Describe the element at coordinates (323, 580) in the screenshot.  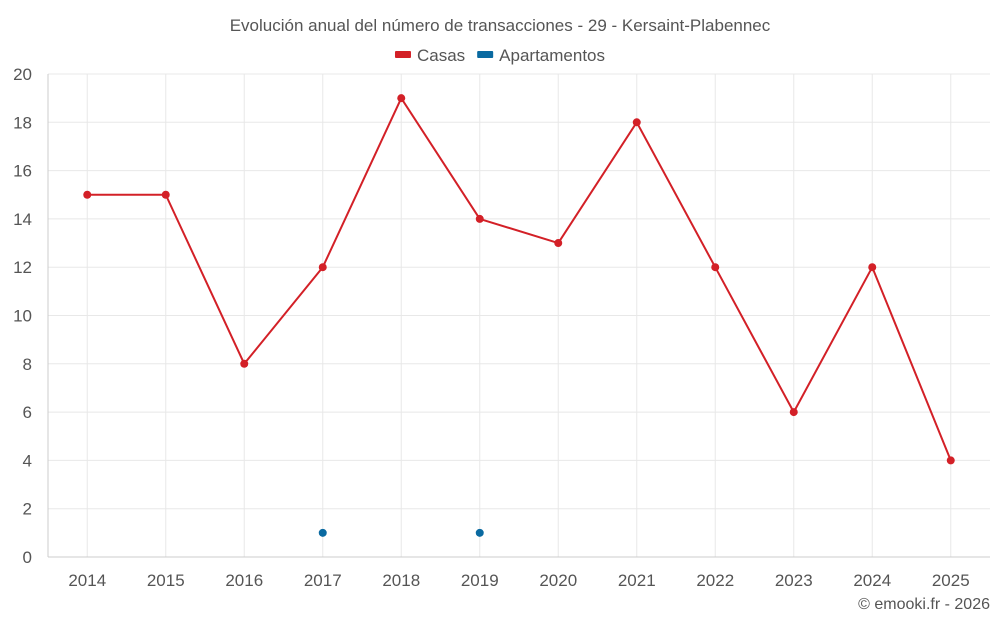
I see `x-tick-label: 2017` at that location.